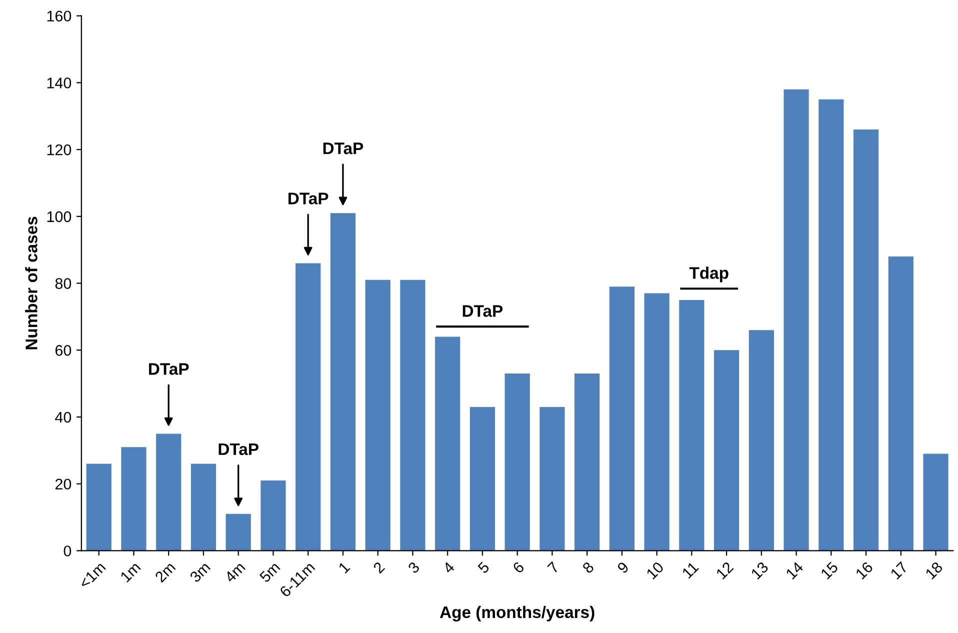 This screenshot has height=633, width=958. What do you see at coordinates (934, 570) in the screenshot?
I see `x-tick-label: 18` at bounding box center [934, 570].